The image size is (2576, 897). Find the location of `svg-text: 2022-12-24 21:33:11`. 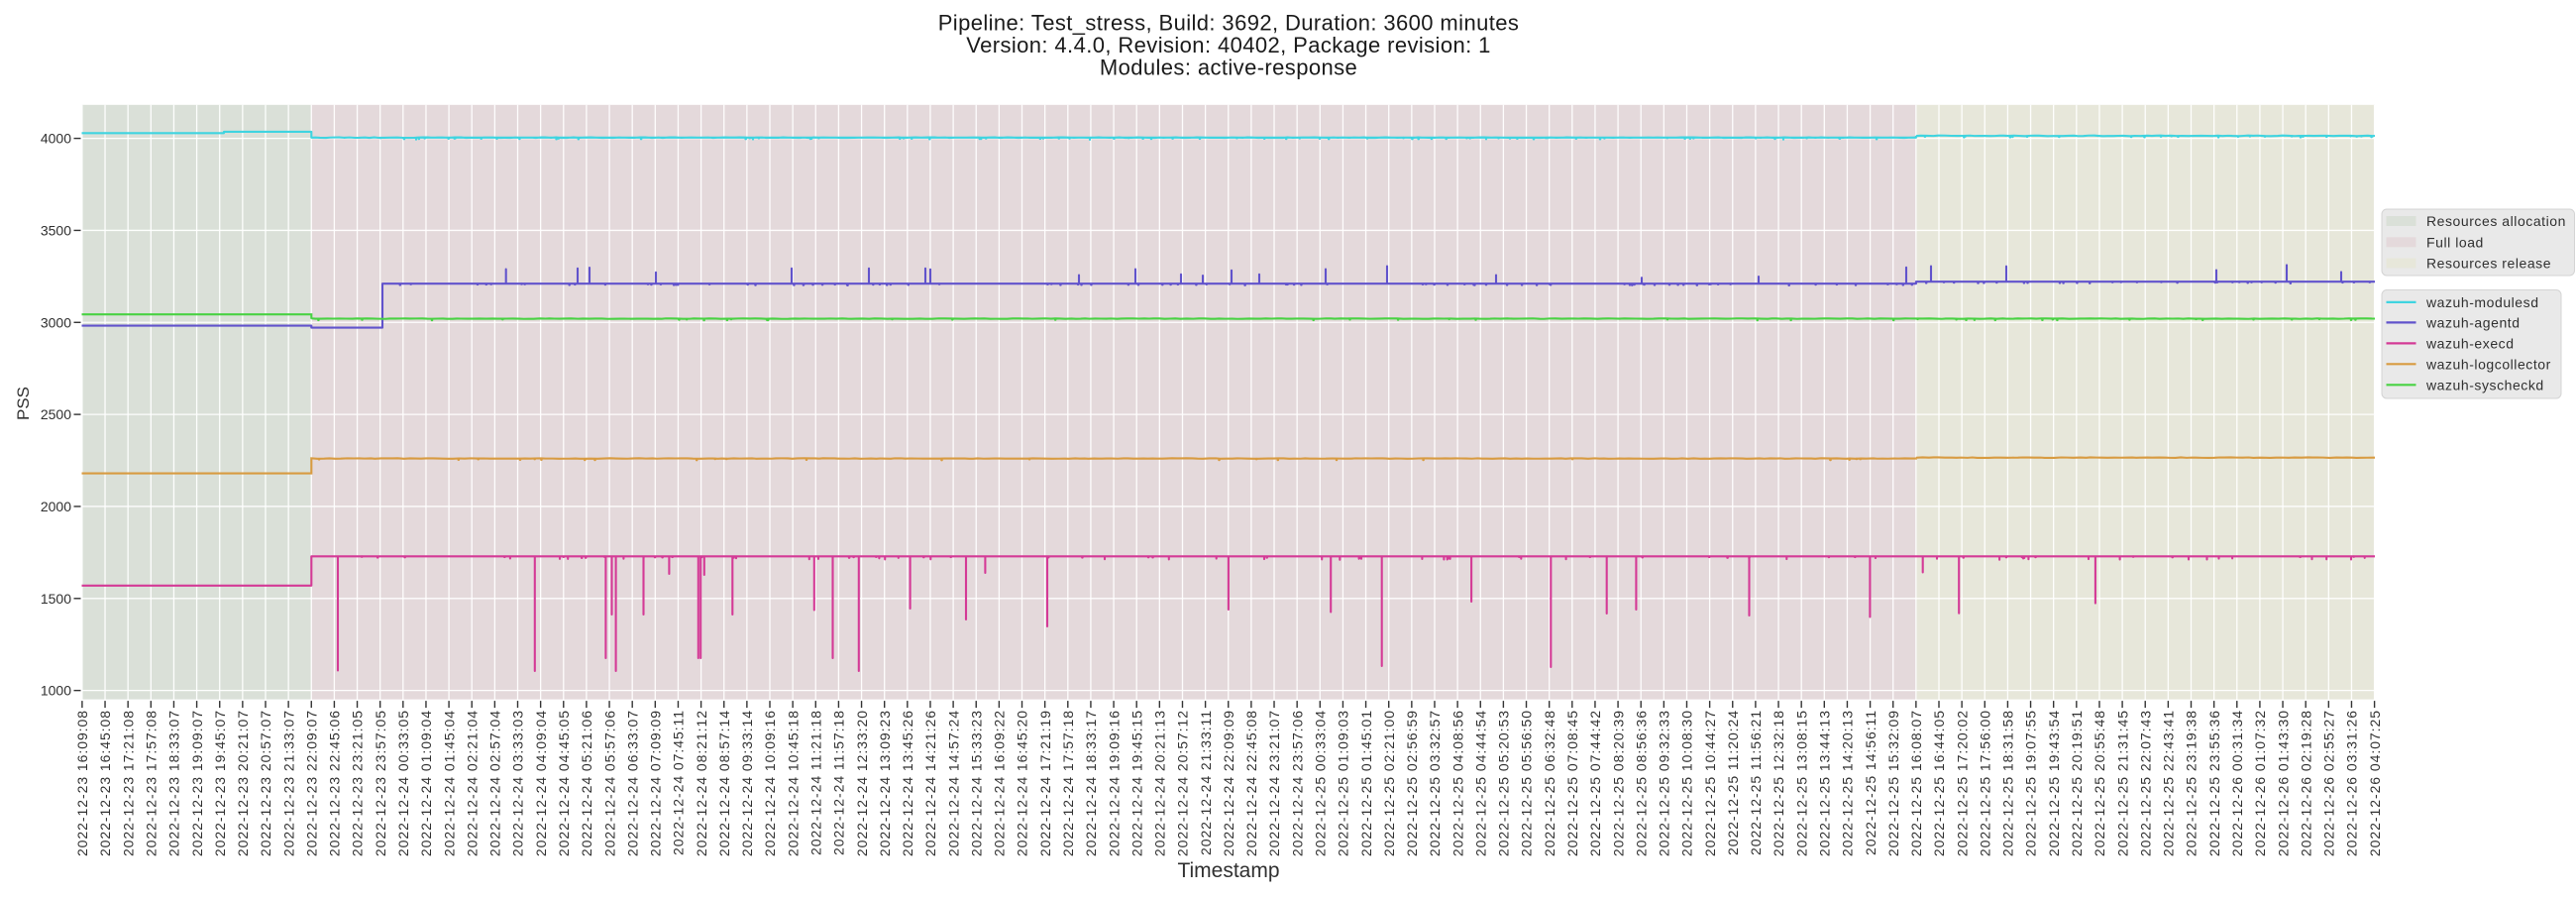

svg-text: 2022-12-24 21:33:11 is located at coordinates (1206, 782).